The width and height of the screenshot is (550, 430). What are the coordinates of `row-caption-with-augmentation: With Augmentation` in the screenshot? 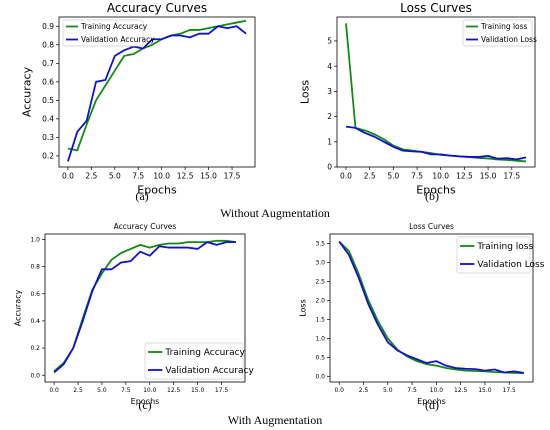 It's located at (275, 420).